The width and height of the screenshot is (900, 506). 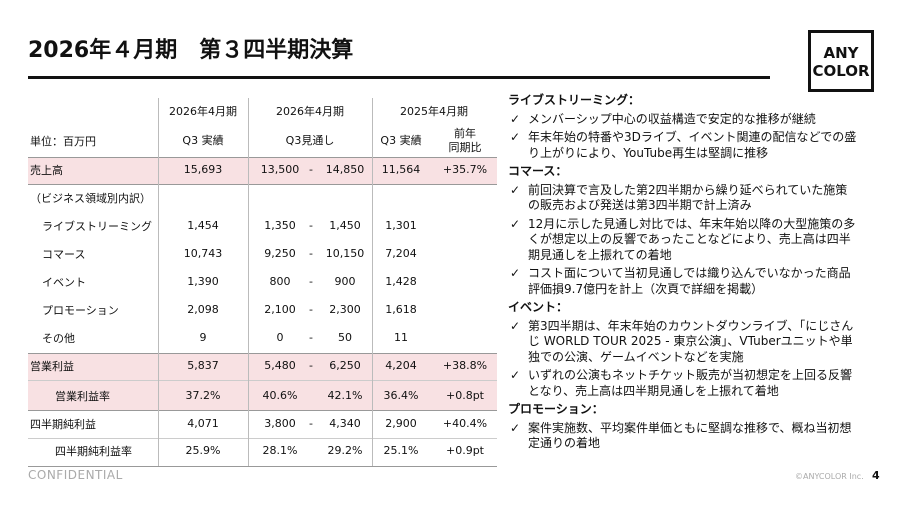 I want to click on row-label: 売上高, so click(x=46, y=170).